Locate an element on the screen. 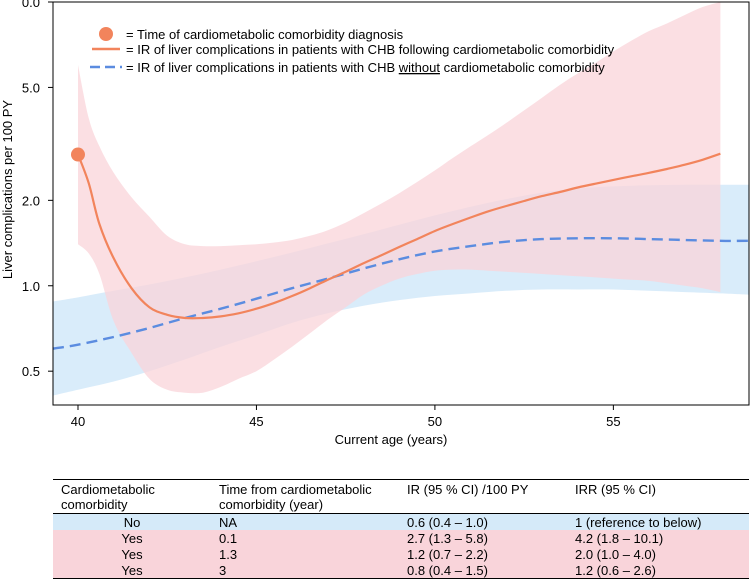 The width and height of the screenshot is (753, 584). diagnosis-marker-layer is located at coordinates (77, 154).